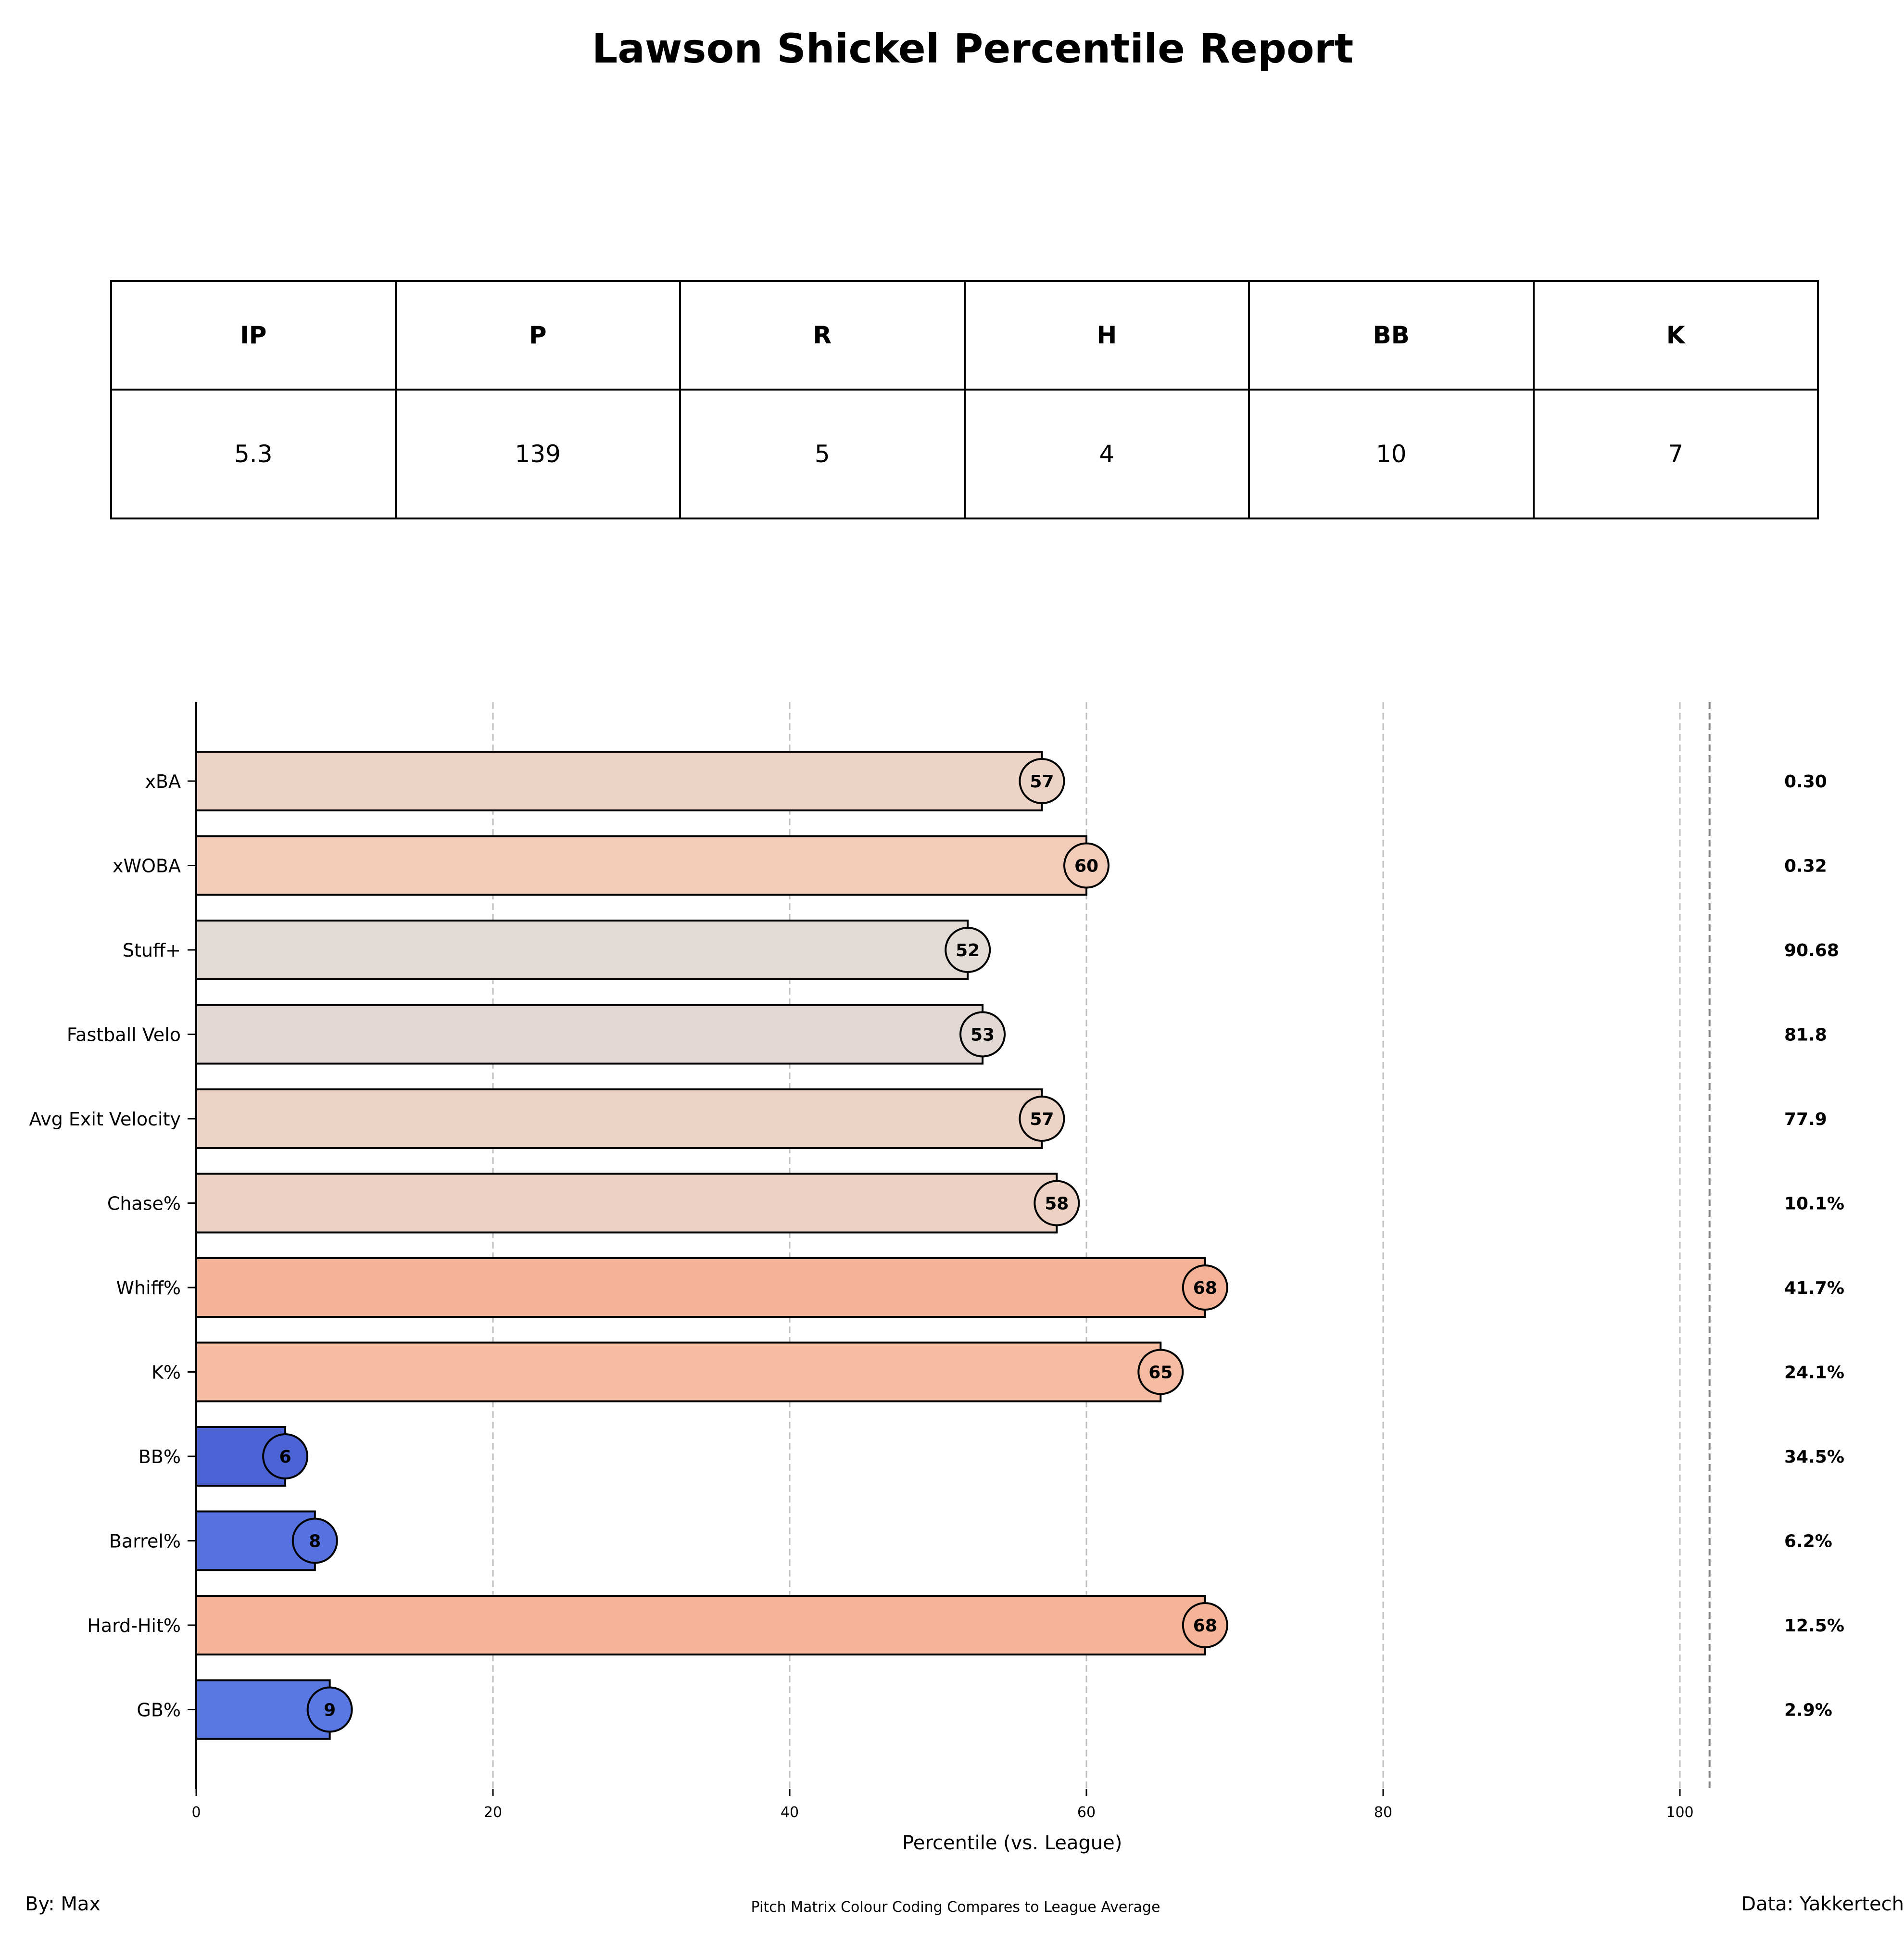 This screenshot has height=1945, width=1904. I want to click on stats-header-bb: BB, so click(1391, 335).